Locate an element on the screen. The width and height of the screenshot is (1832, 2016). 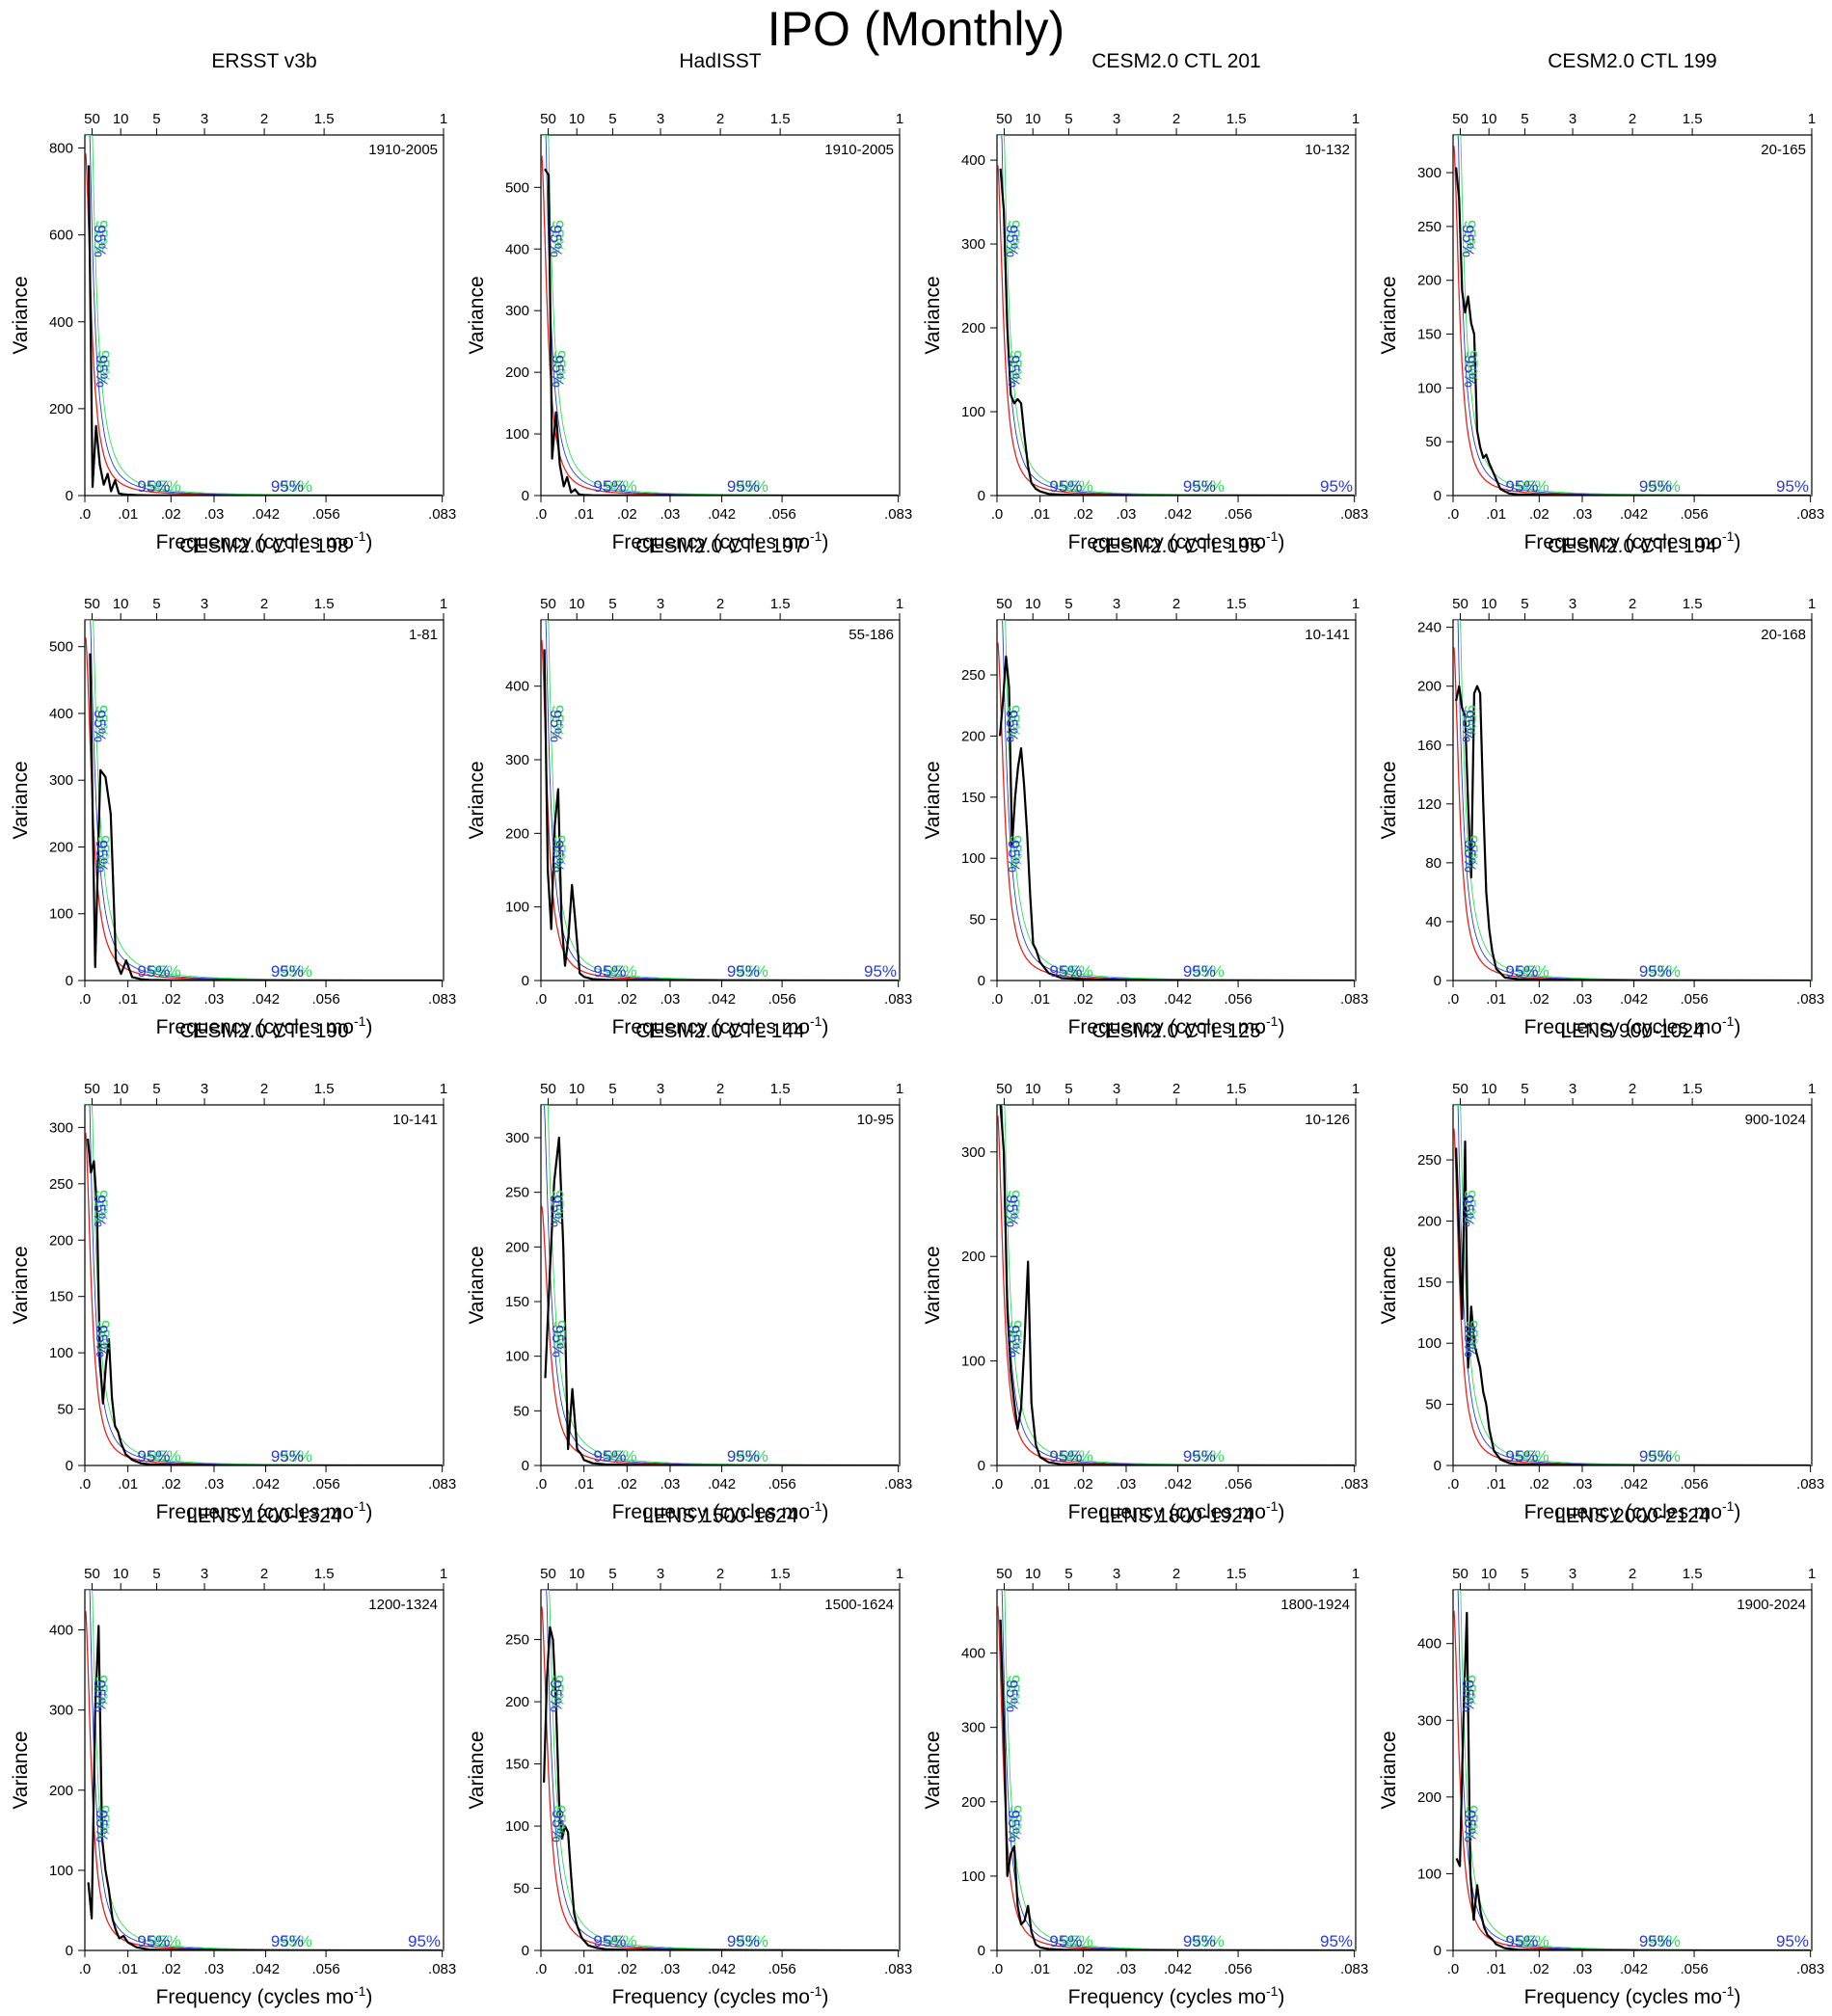
panel-title: ERSST v3b is located at coordinates (263, 61).